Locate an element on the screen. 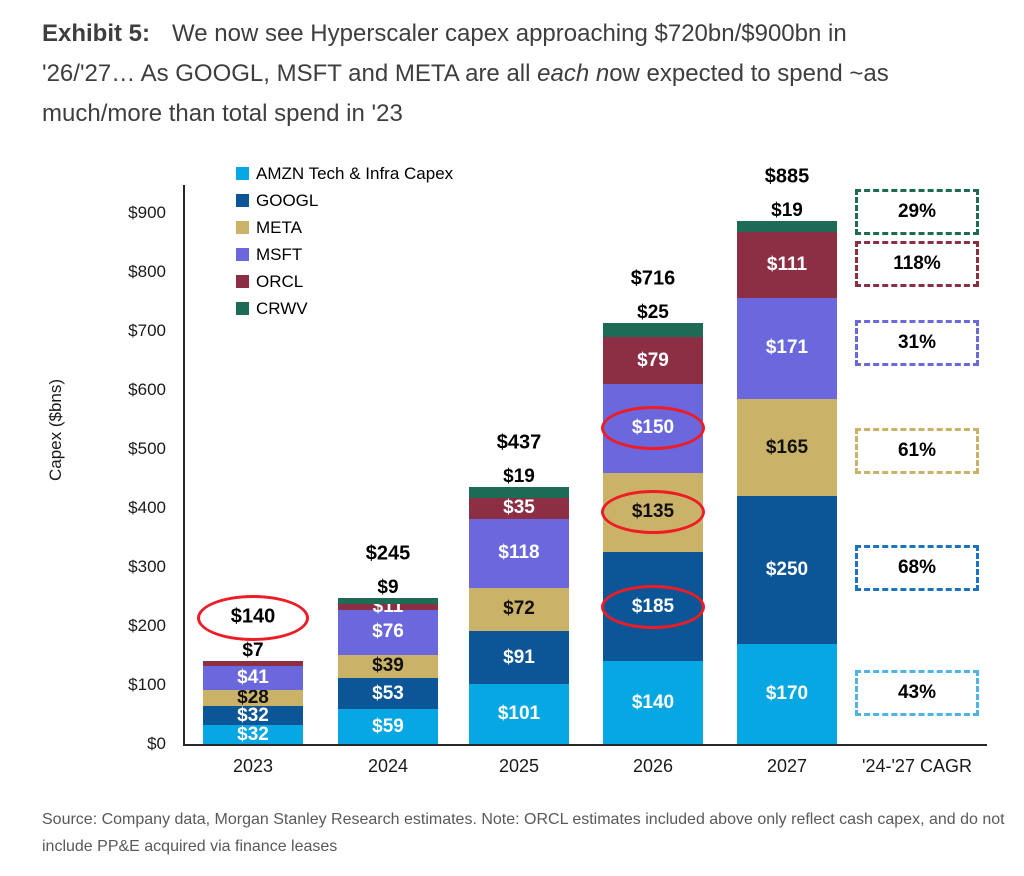 The height and width of the screenshot is (876, 1024). legend-swatch-amzn is located at coordinates (242, 173).